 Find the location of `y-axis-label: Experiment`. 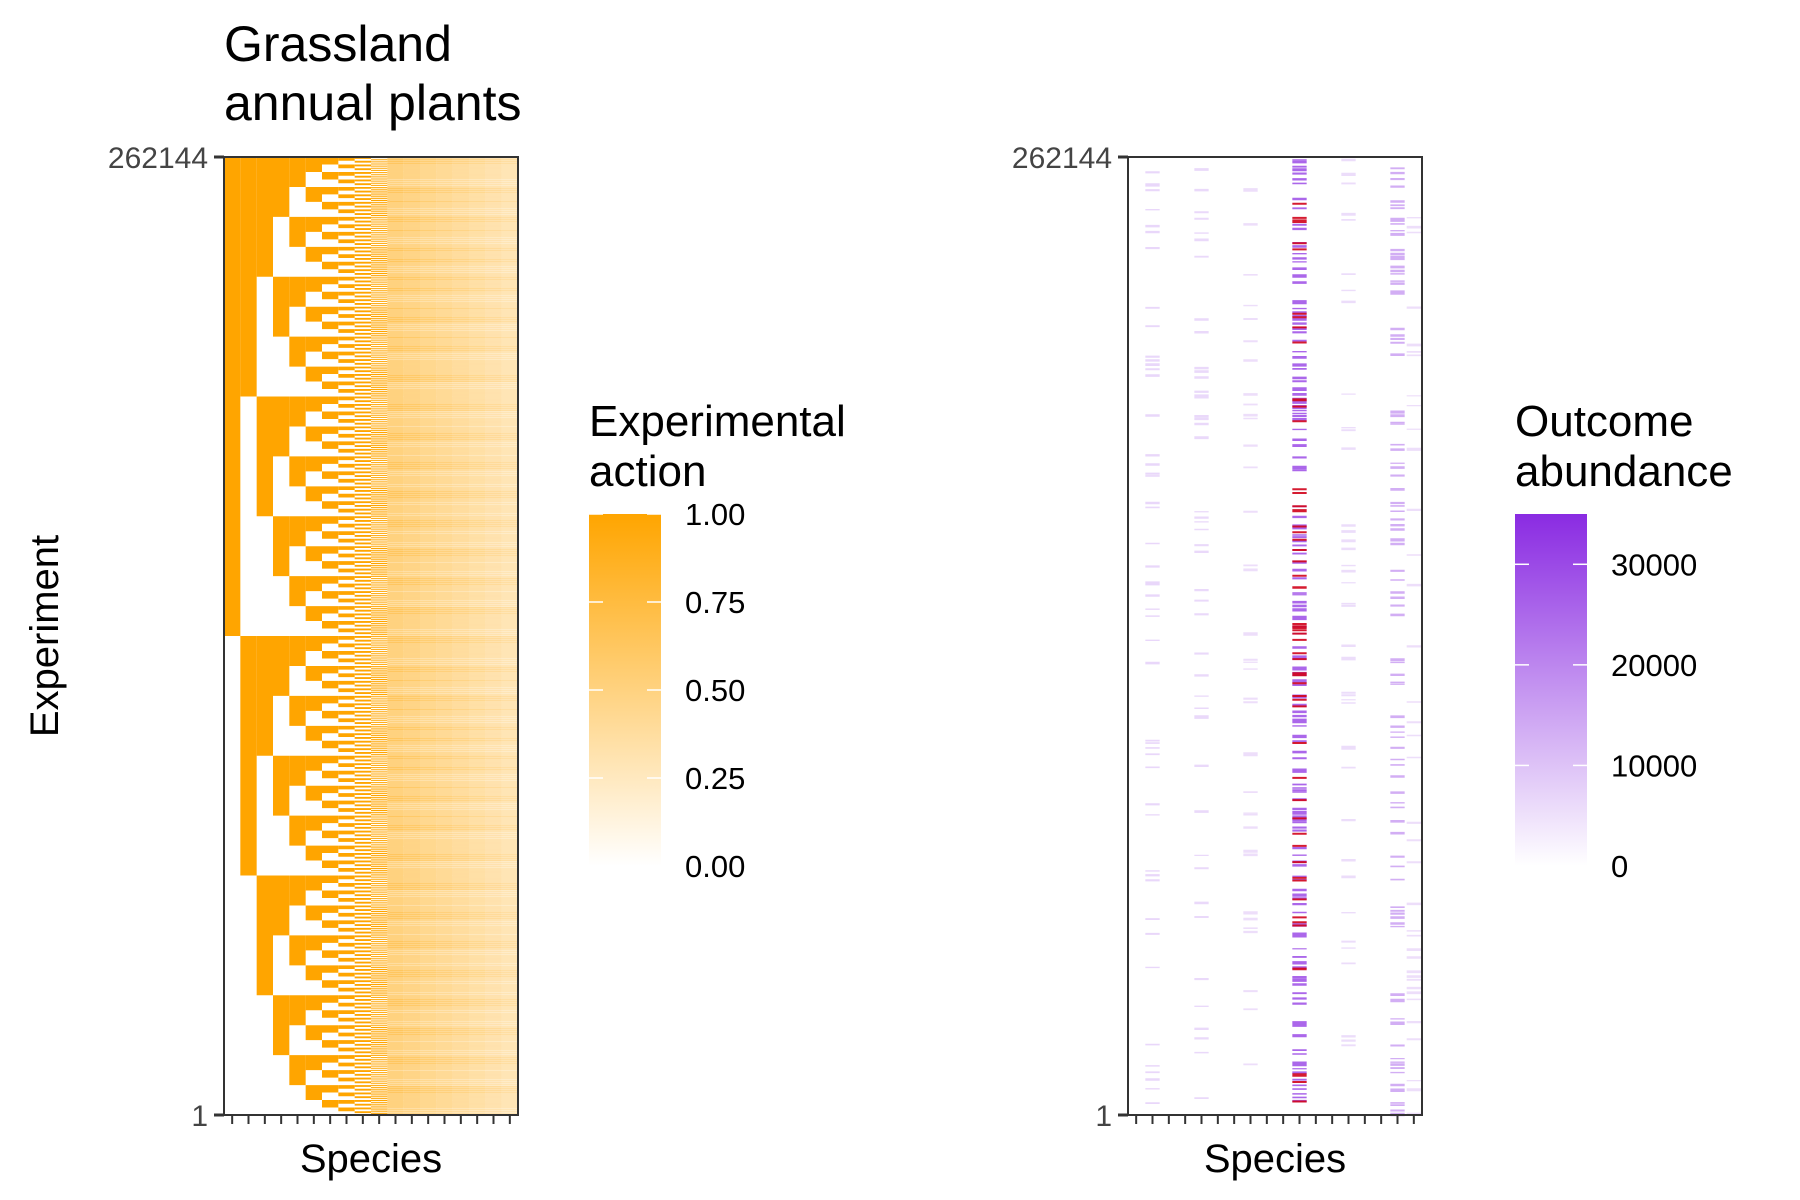

y-axis-label: Experiment is located at coordinates (45, 636).